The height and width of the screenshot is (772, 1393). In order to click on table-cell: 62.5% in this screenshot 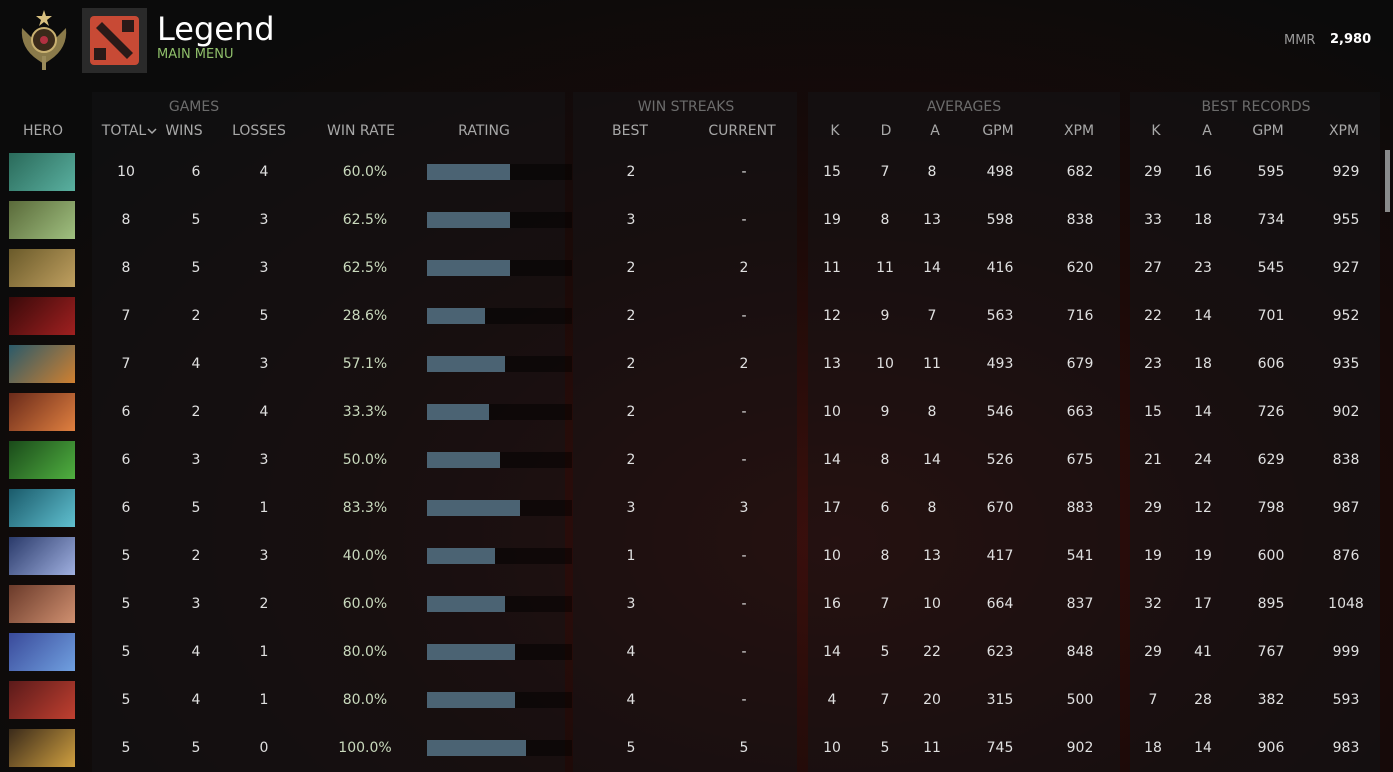, I will do `click(365, 268)`.